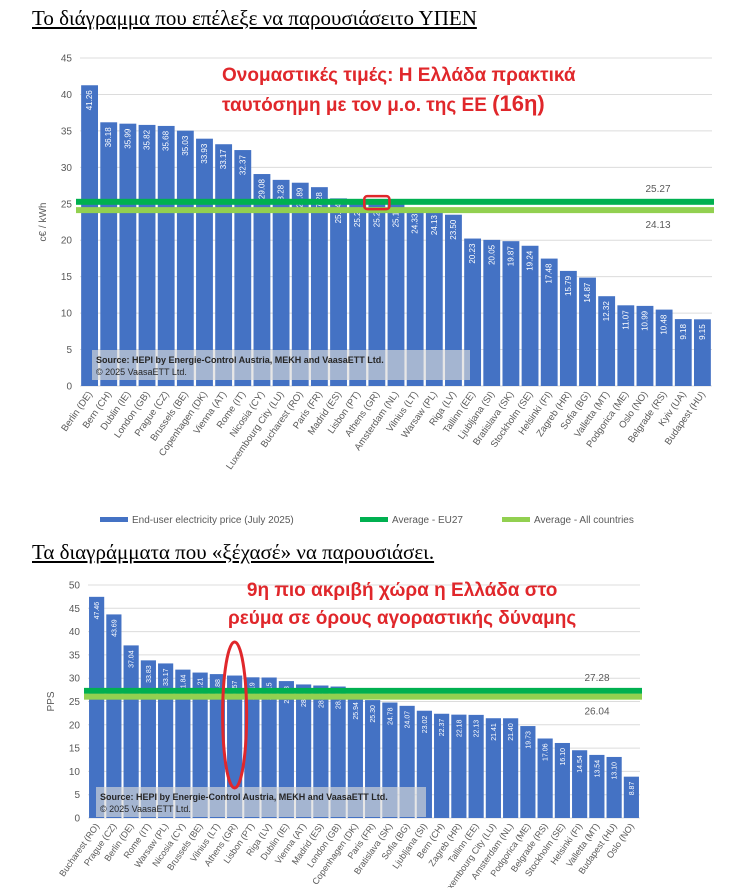 This screenshot has height=888, width=740. I want to click on c1-data-label: 20.23, so click(472, 253).